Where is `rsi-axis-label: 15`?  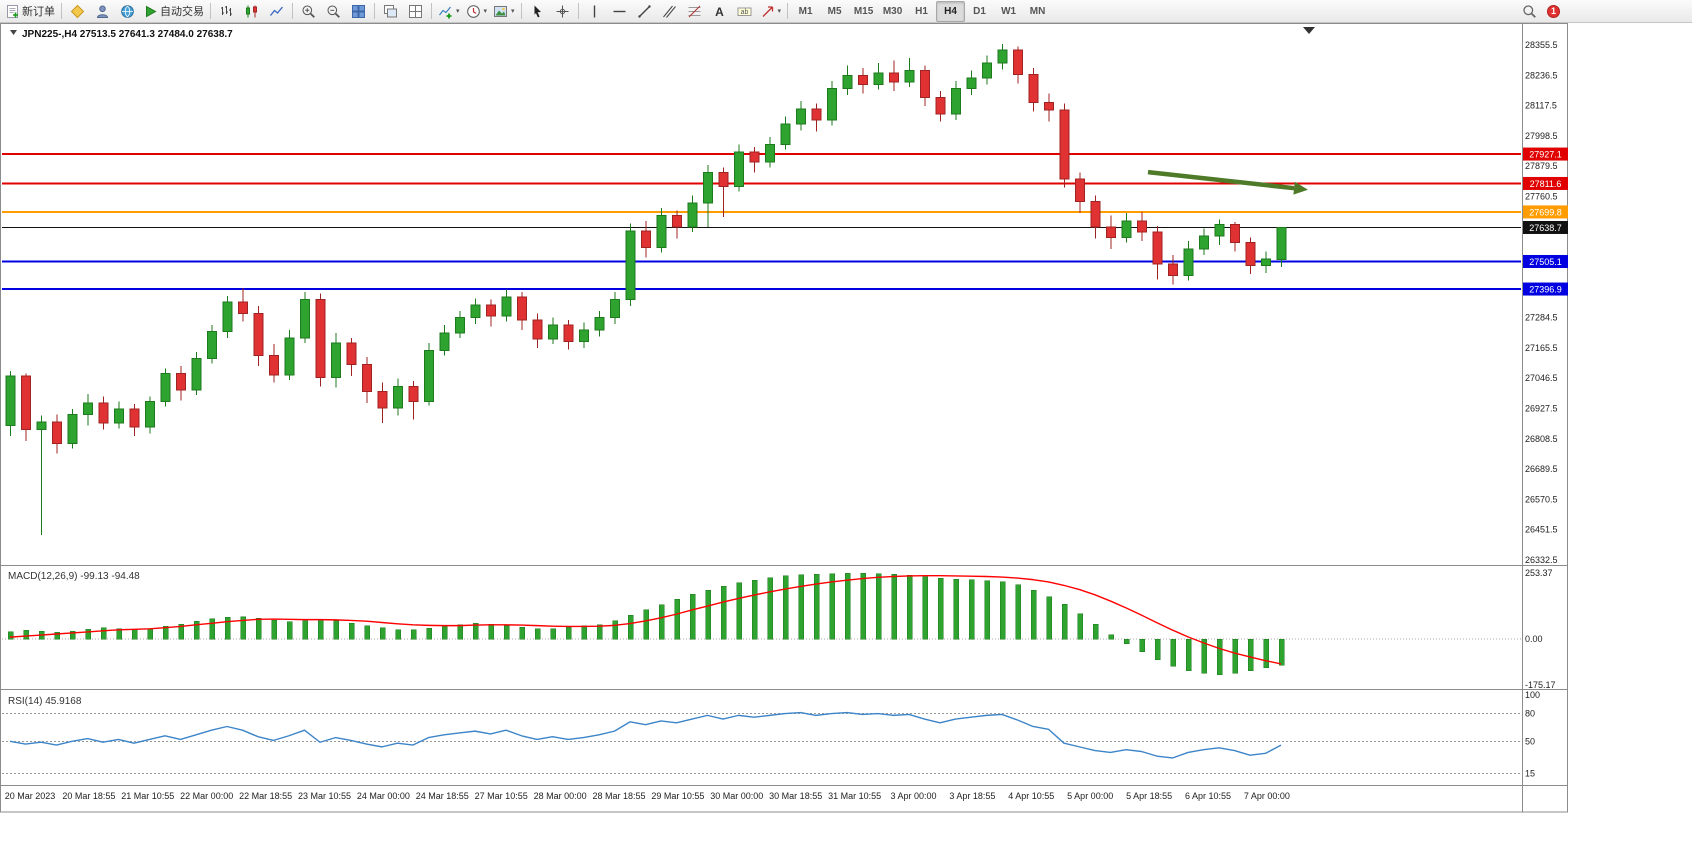 rsi-axis-label: 15 is located at coordinates (1530, 774).